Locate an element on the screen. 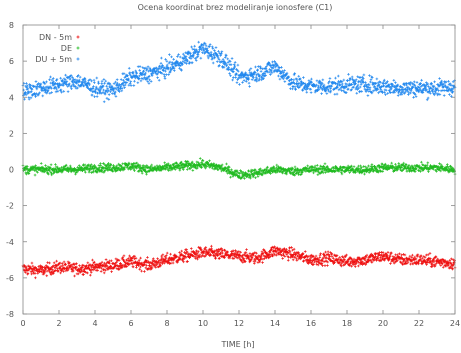 This screenshot has height=353, width=461. x-tick-label: 6 is located at coordinates (130, 323).